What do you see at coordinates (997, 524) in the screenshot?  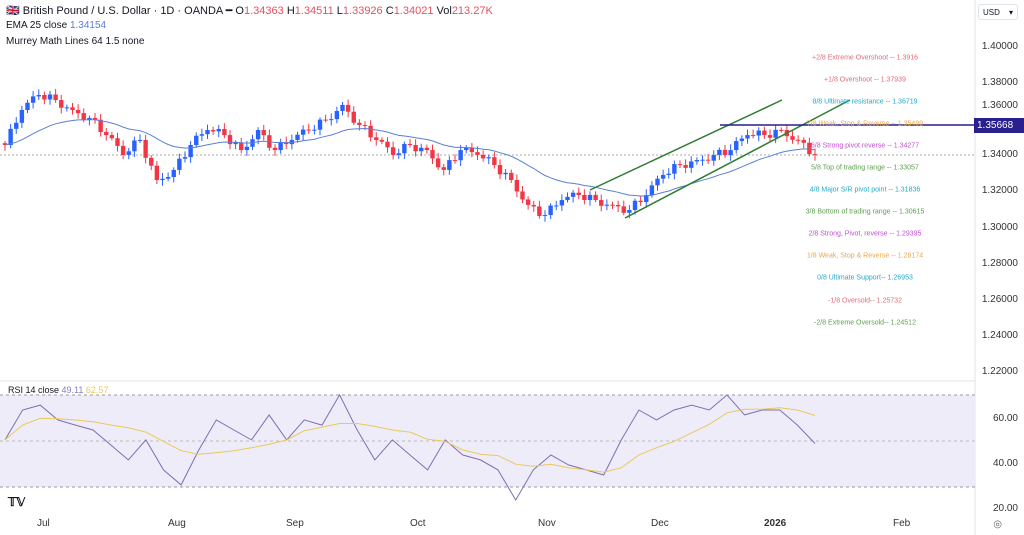 I see `settings-icon: ◎` at bounding box center [997, 524].